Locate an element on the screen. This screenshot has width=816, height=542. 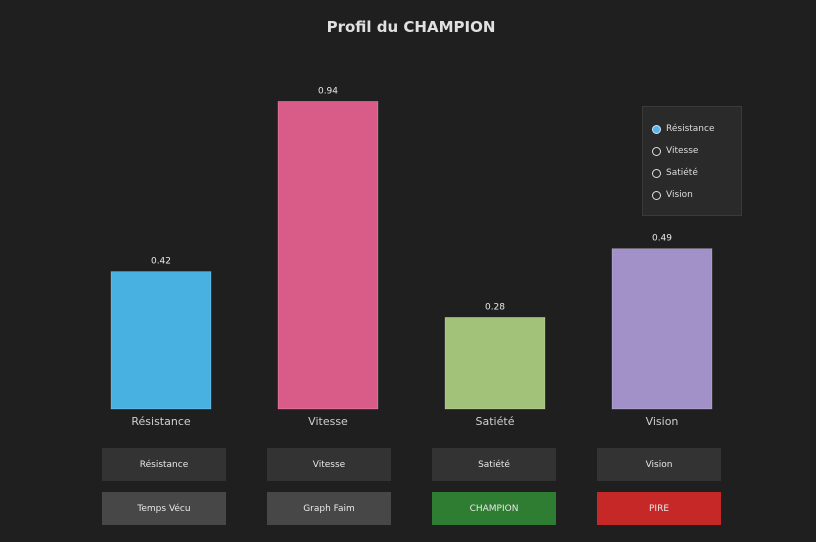
chart-title: Profil du CHAMPION is located at coordinates (411, 27).